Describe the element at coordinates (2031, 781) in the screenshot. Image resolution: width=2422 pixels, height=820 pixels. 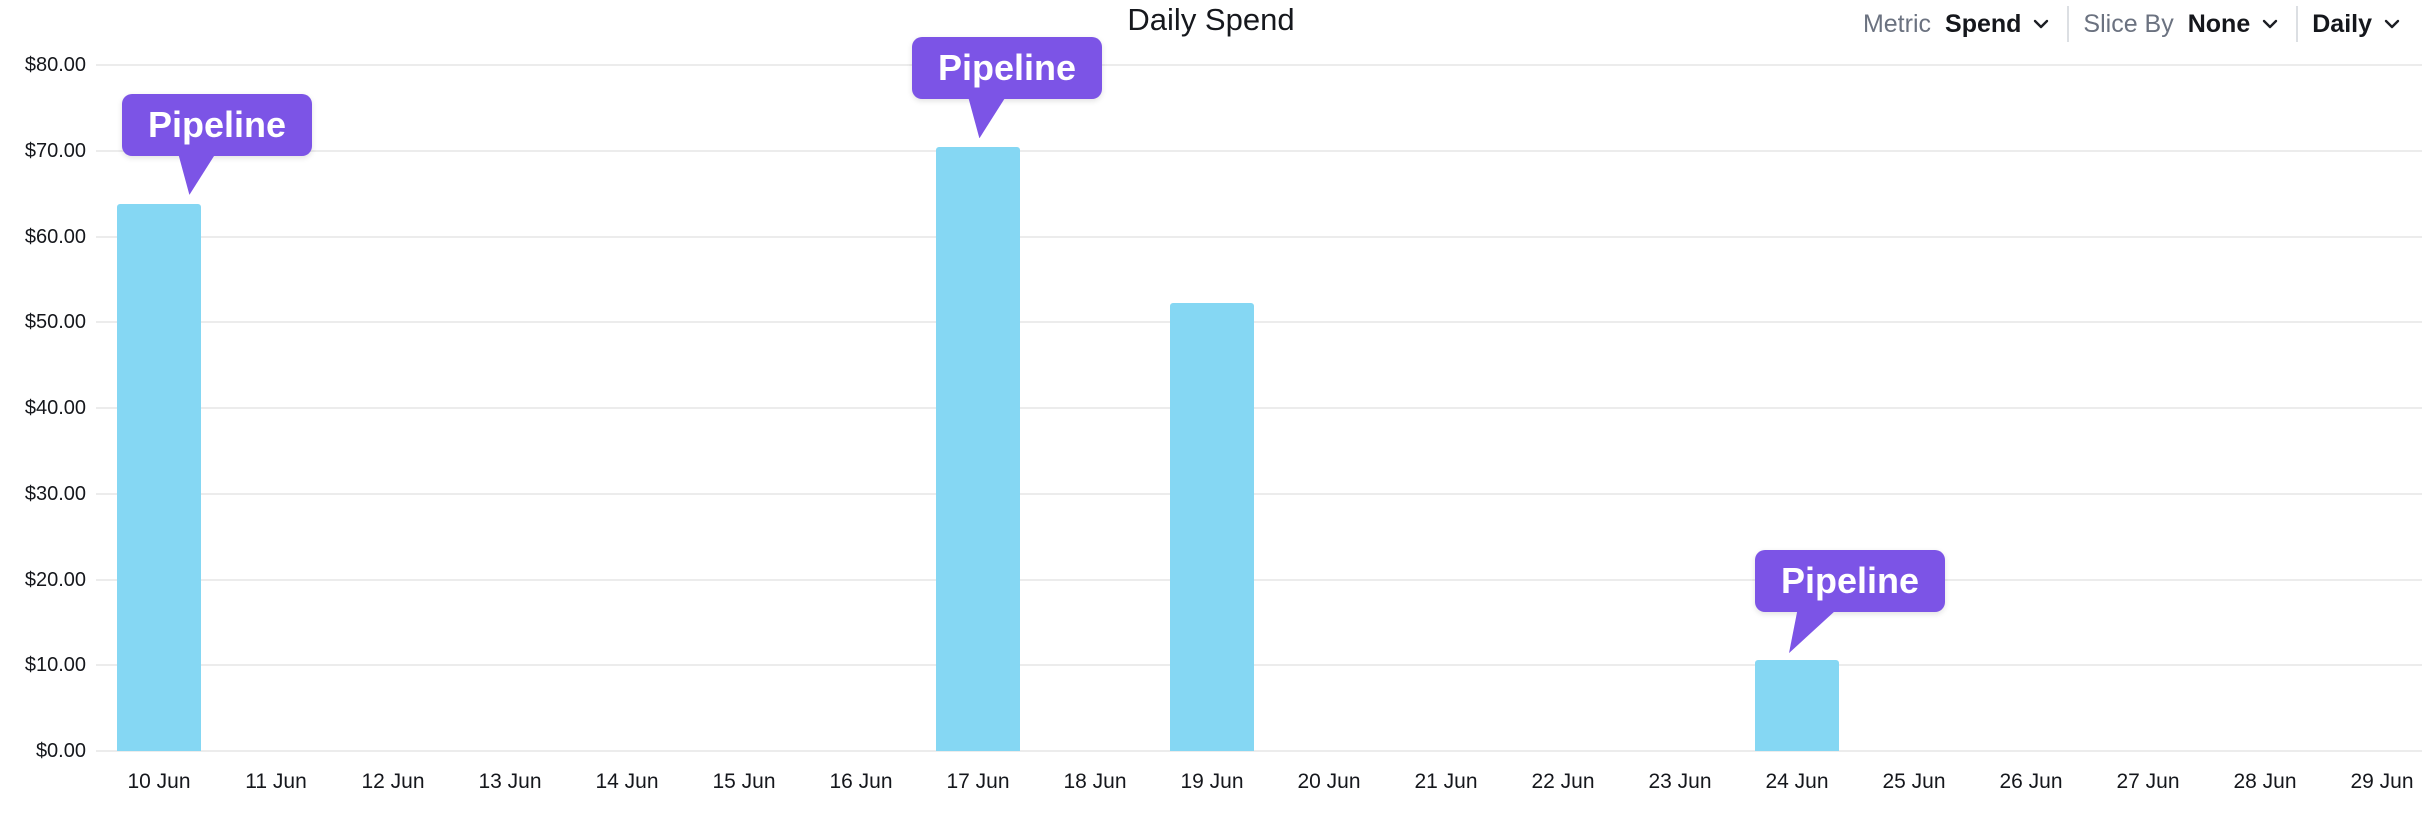
I see `x-axis-tick-label: 26 Jun` at that location.